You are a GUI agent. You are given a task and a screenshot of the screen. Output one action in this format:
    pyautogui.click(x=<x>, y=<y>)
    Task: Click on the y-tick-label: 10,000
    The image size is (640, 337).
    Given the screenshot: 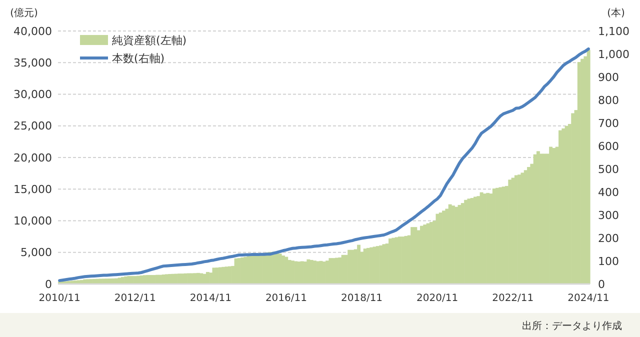 What is the action you would take?
    pyautogui.click(x=33, y=221)
    